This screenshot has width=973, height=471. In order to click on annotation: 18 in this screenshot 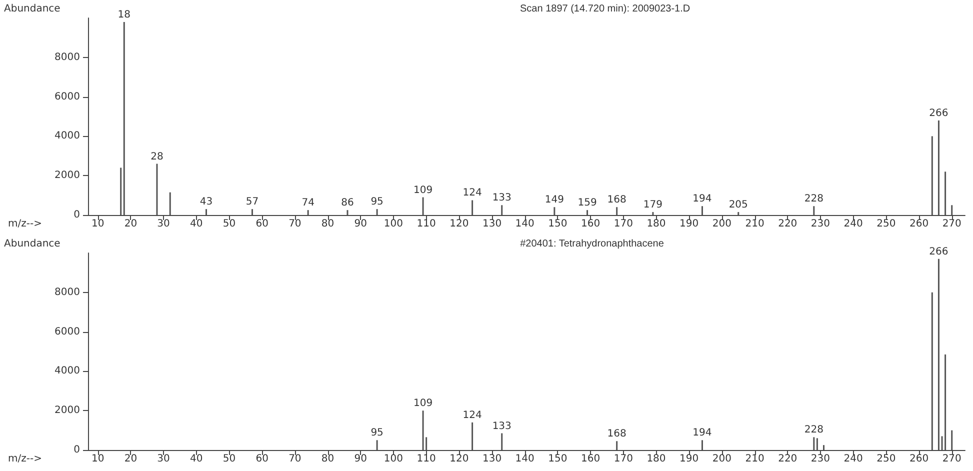, I will do `click(124, 14)`.